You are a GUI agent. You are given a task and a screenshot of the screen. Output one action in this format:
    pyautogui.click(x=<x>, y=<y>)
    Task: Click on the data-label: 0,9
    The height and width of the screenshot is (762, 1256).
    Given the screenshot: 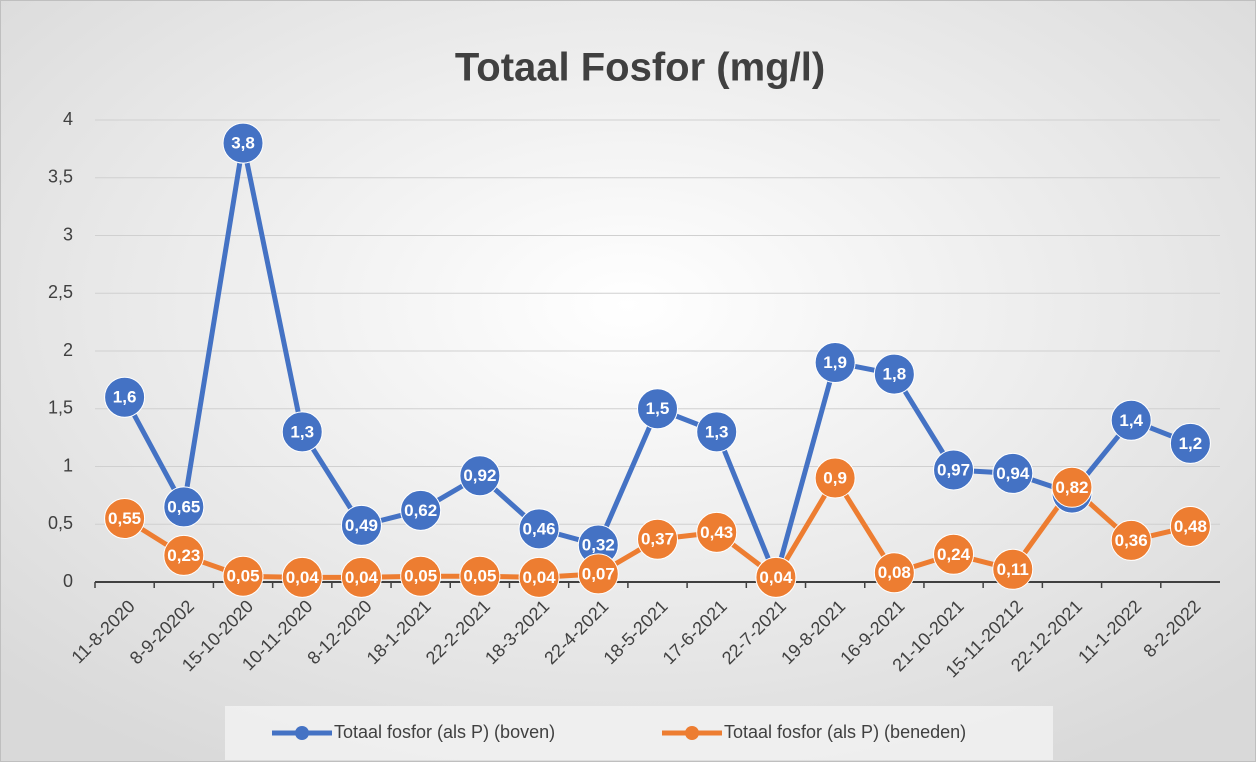 What is the action you would take?
    pyautogui.click(x=835, y=478)
    